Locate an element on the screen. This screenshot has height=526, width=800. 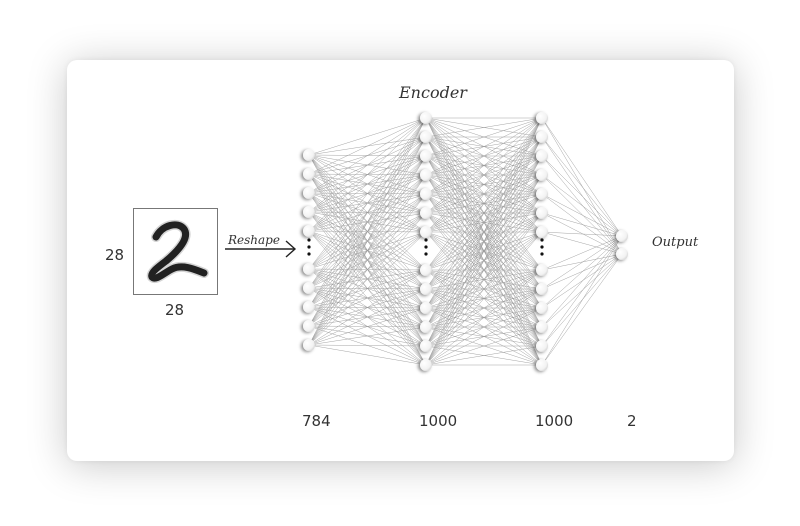
input-digit-image is located at coordinates (175, 251).